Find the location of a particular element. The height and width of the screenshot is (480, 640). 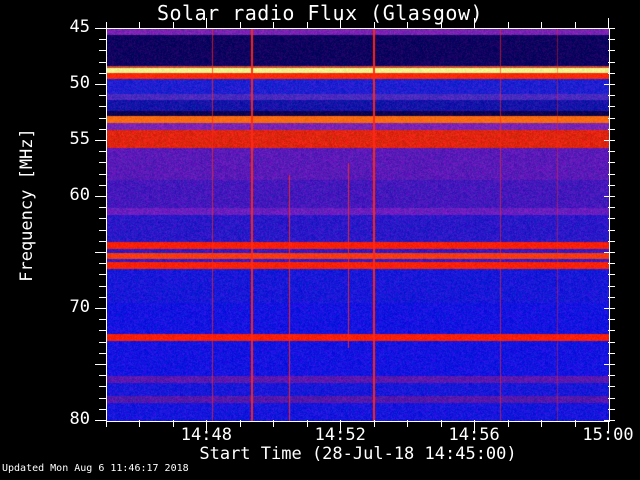

x-axis-tick-label: 14:52 is located at coordinates (340, 435).